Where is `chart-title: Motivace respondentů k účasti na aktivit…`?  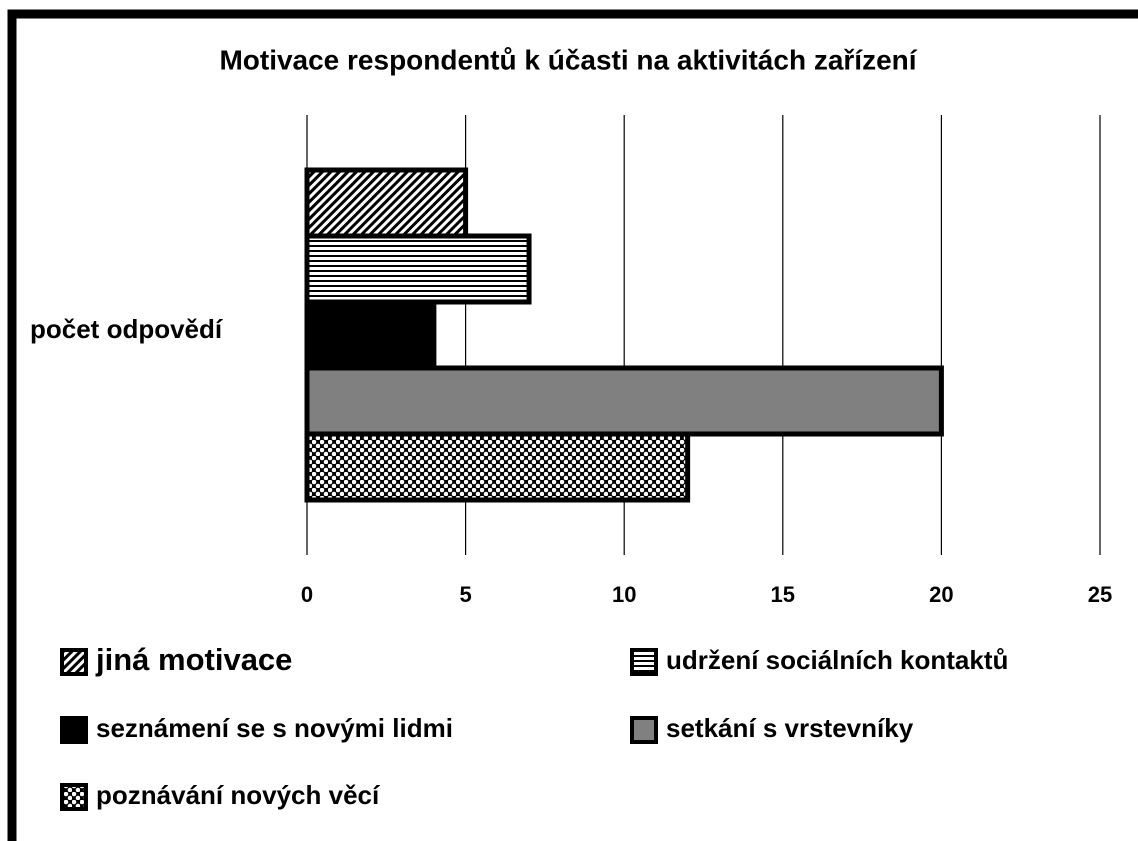
chart-title: Motivace respondentů k účasti na aktivit… is located at coordinates (568, 59).